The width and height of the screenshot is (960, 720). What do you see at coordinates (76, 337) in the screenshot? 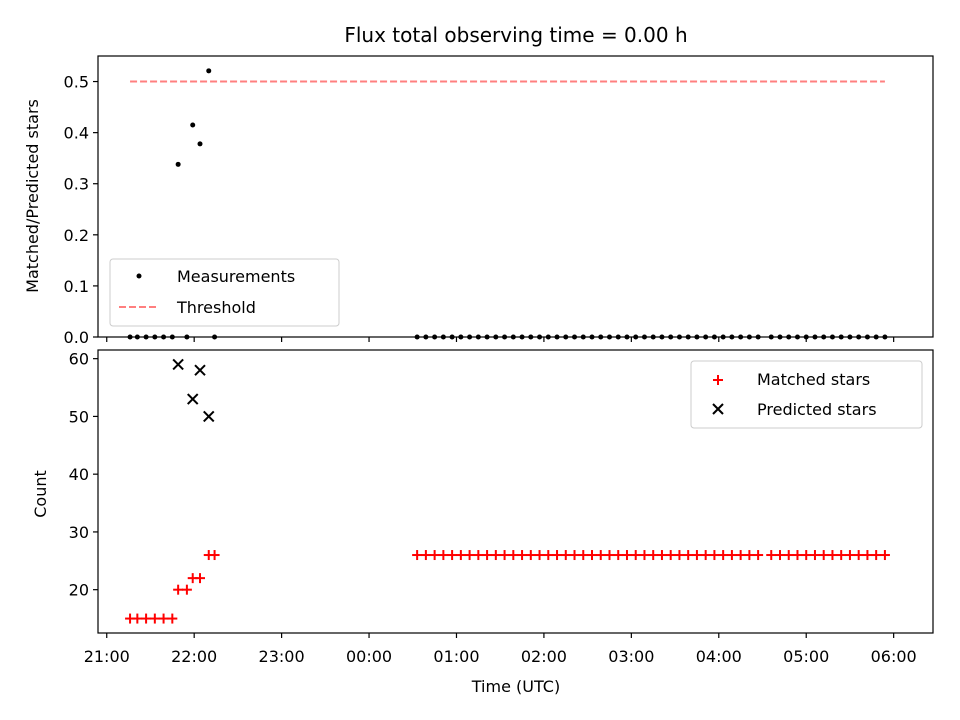
I see `top-y-tick-label: 0.0` at bounding box center [76, 337].